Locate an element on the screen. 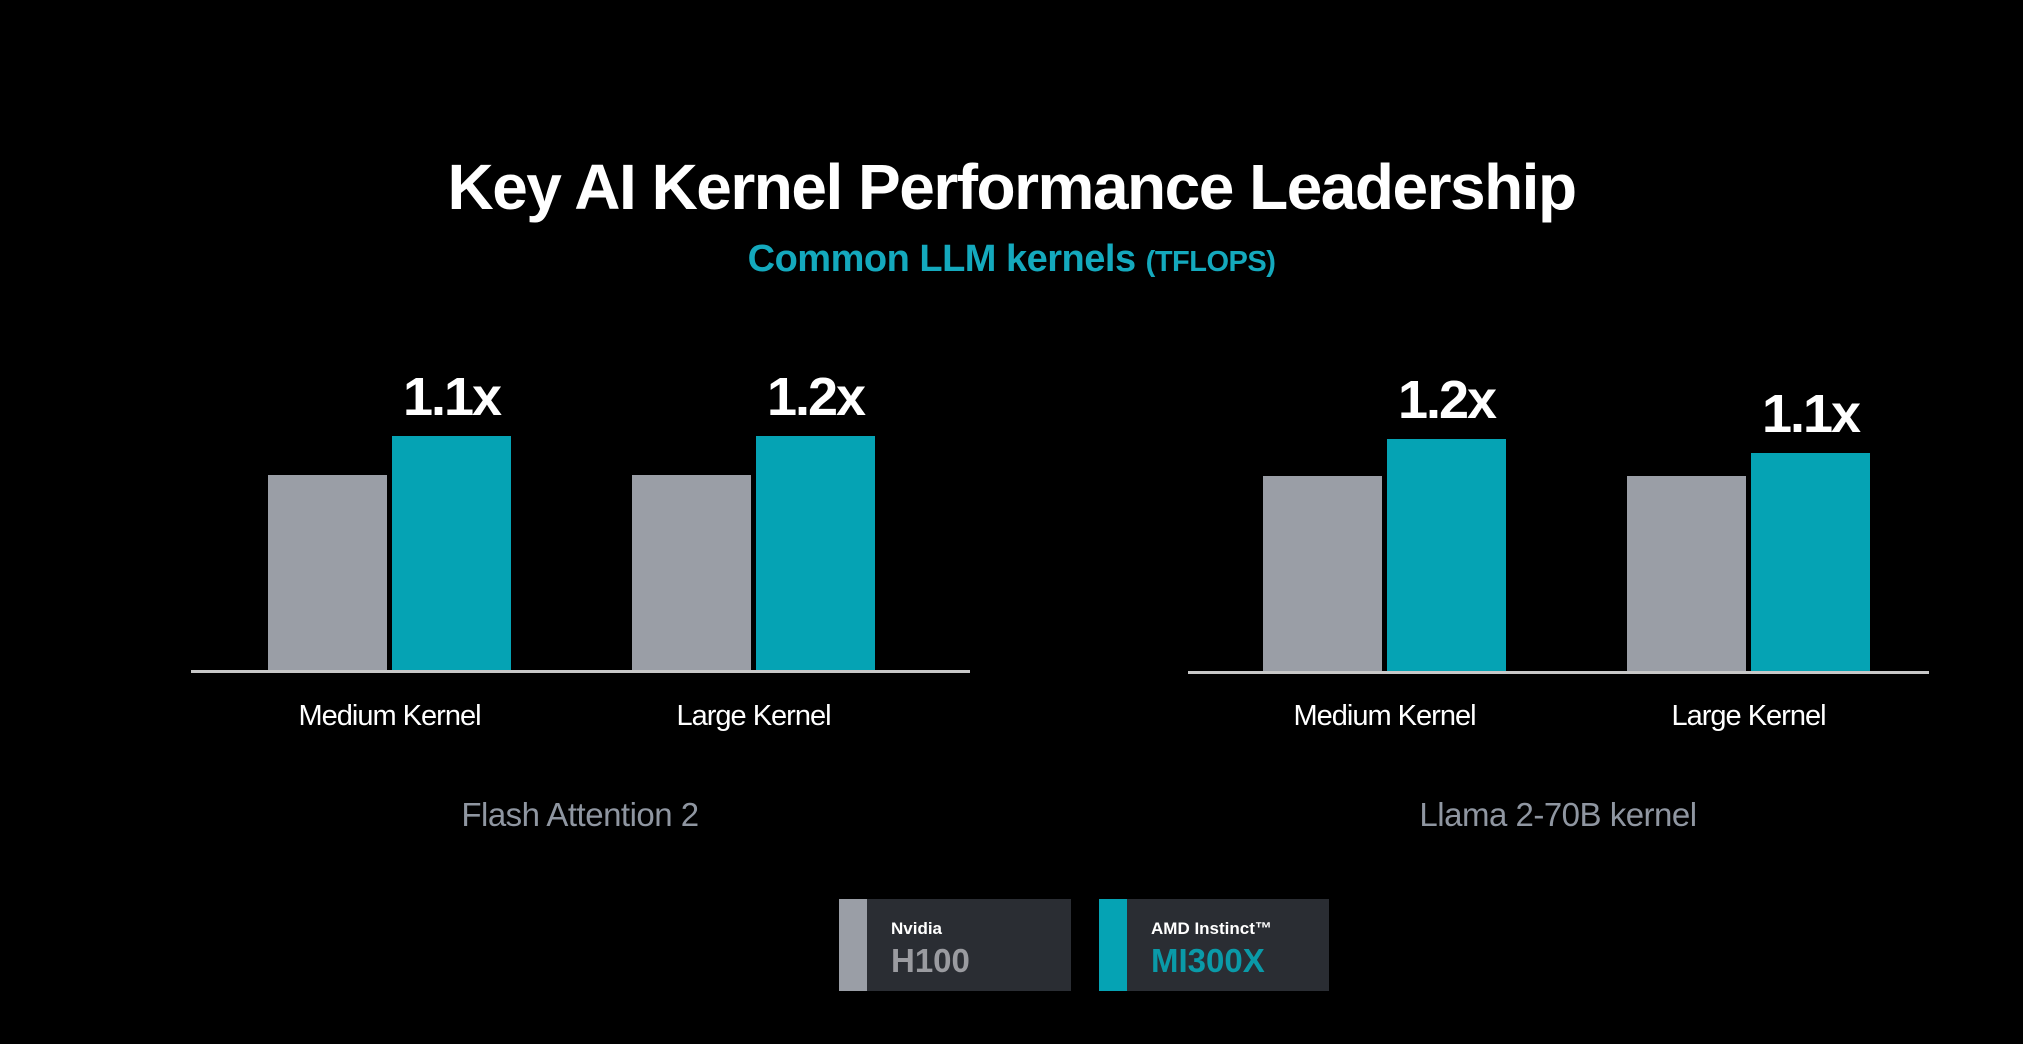 This screenshot has width=2023, height=1044. legend-vendor: AMD Instinct™ is located at coordinates (1211, 928).